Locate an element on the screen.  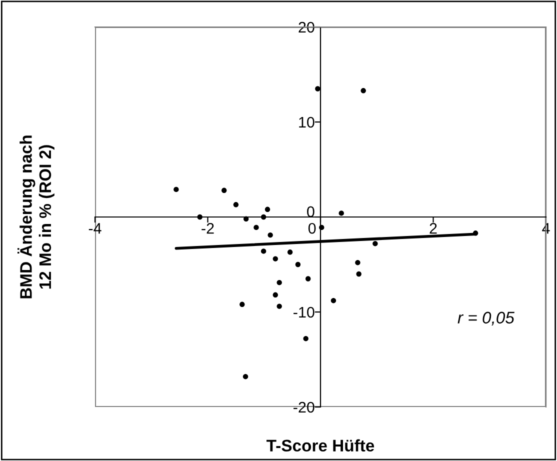
y-axis-title: BMD Änderung nach 12 Mo in % (ROI 2) is located at coordinates (35, 217).